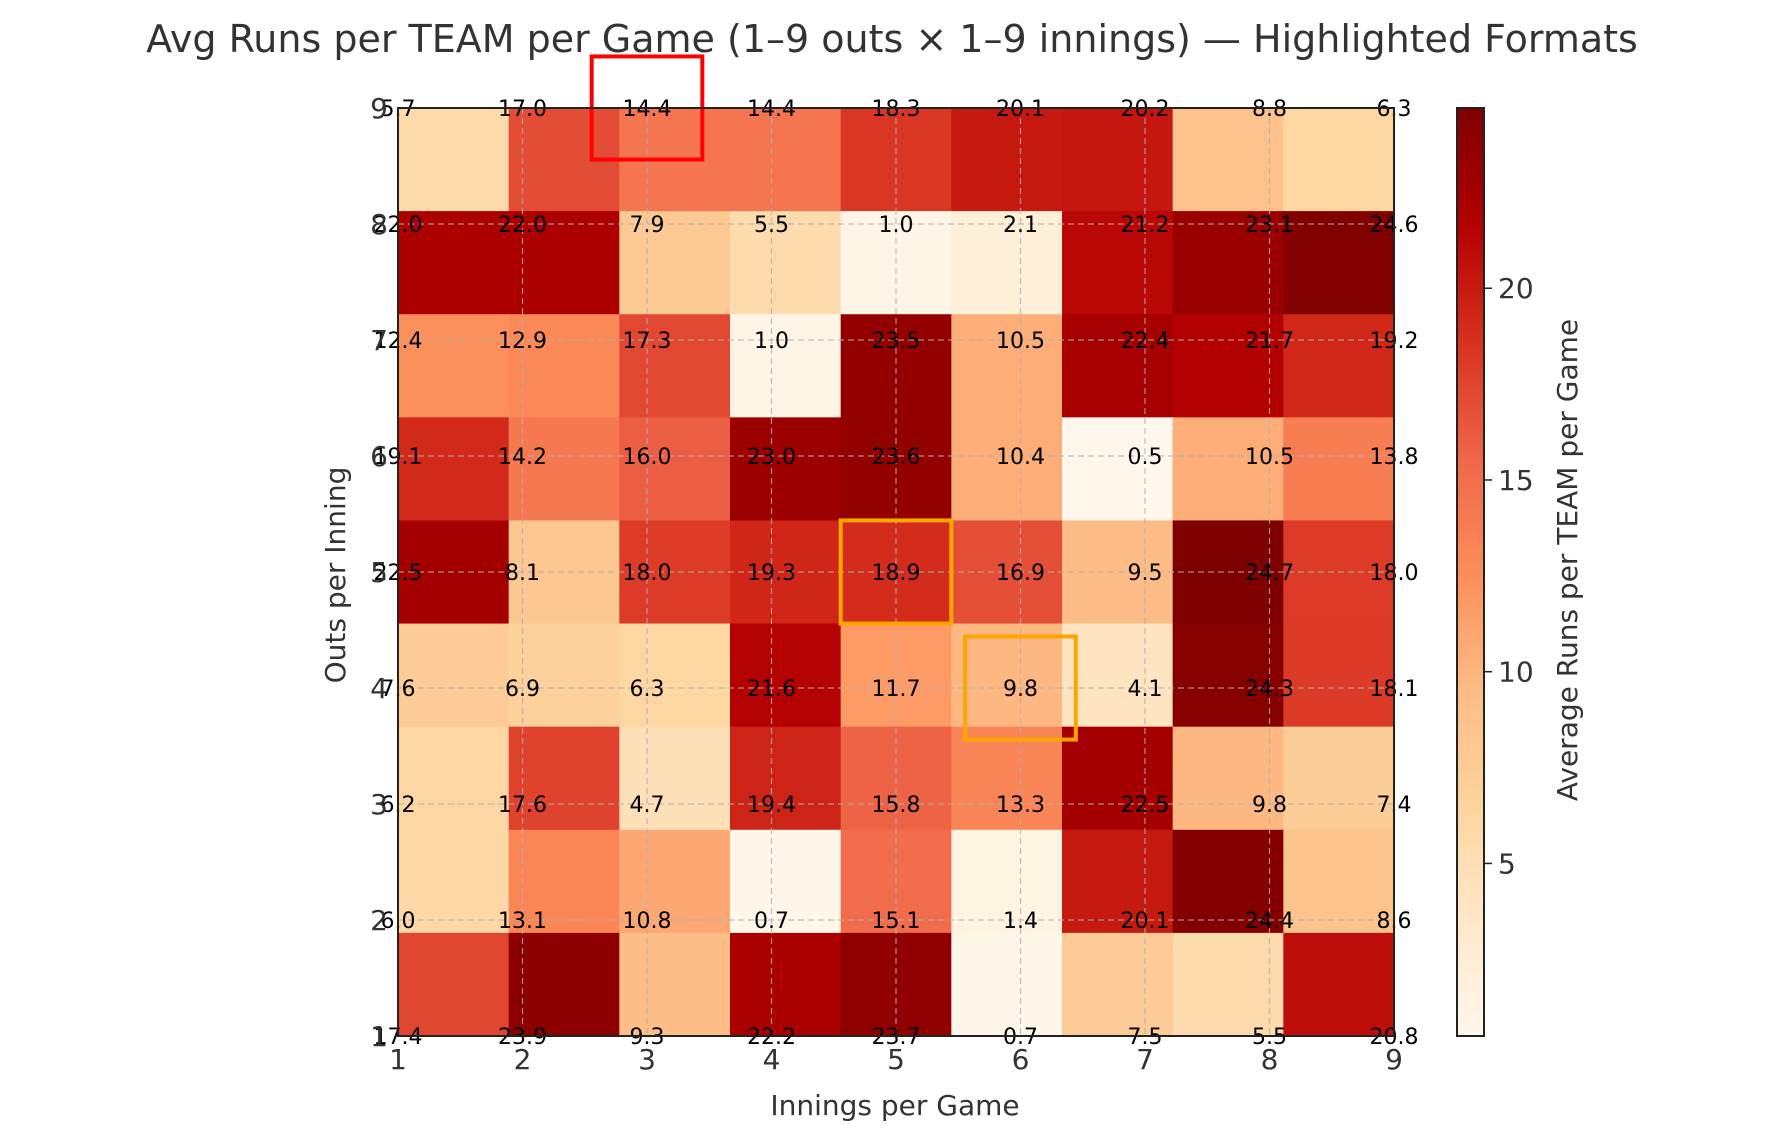  I want to click on x-tick-label: 2, so click(523, 1059).